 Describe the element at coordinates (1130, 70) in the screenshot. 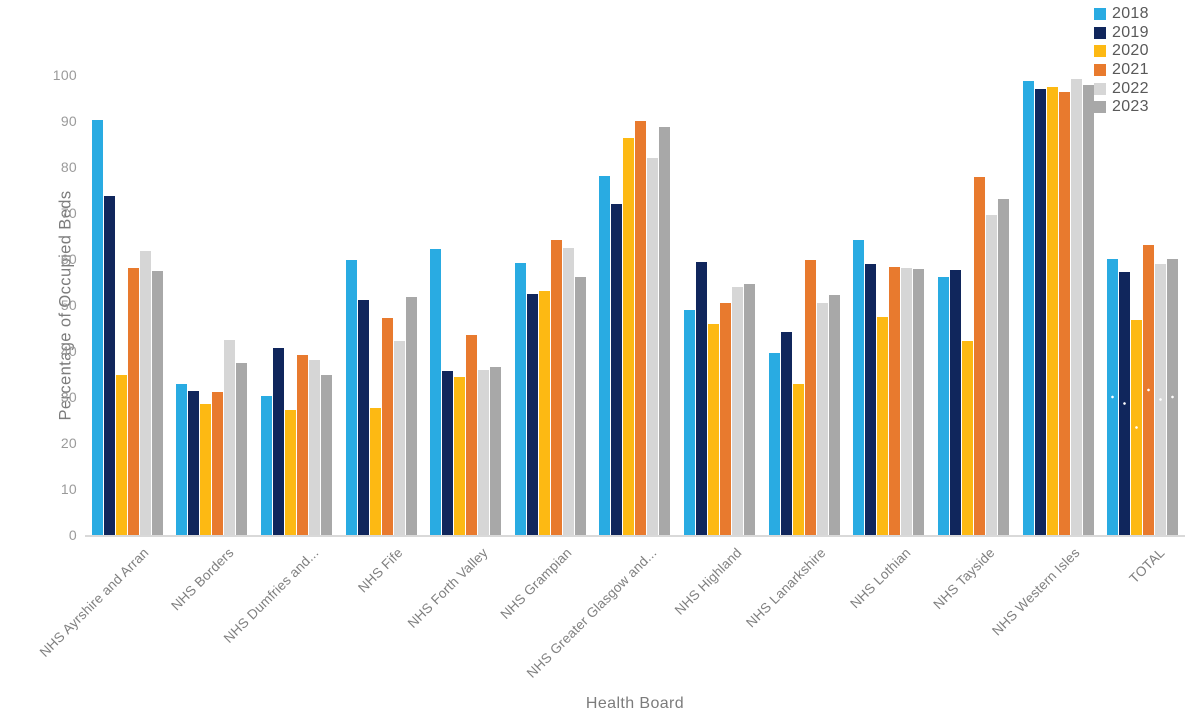

I see `legend-label: 2021` at that location.